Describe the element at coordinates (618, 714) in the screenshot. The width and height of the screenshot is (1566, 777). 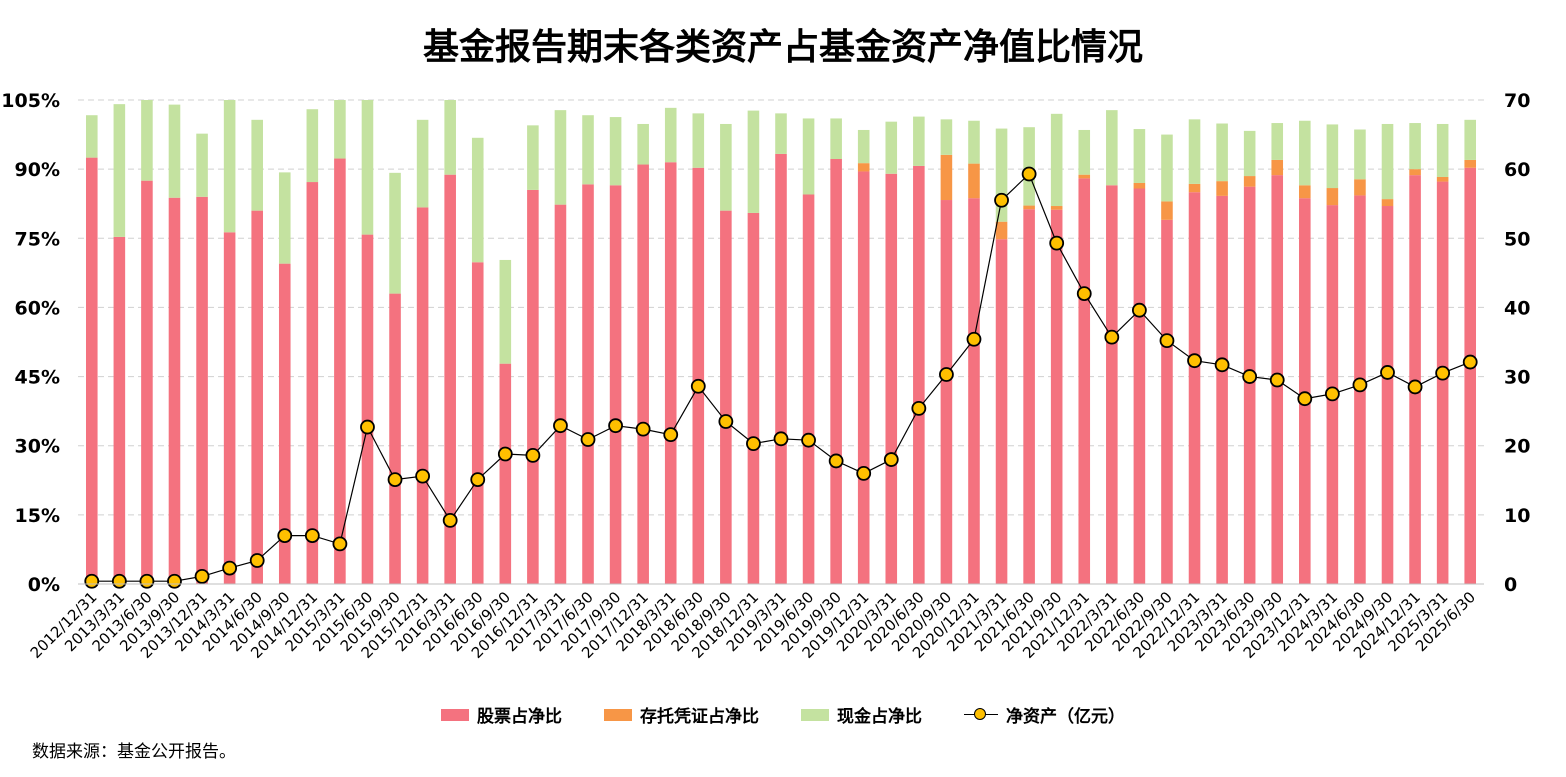
I see `legend-swatch-depositary` at that location.